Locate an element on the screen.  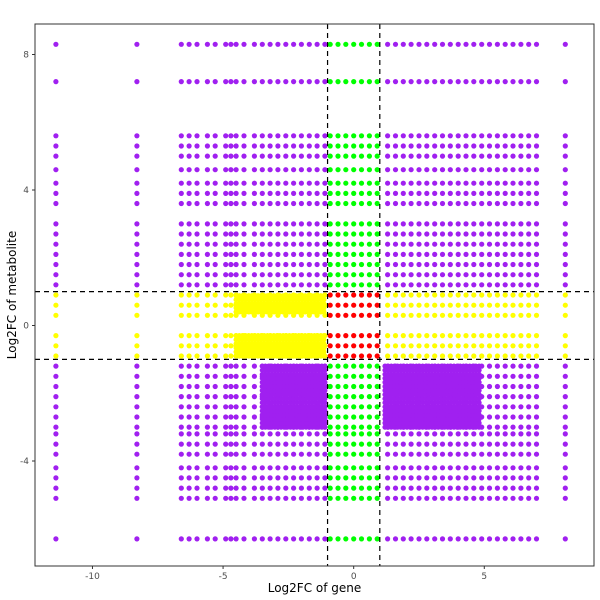
y-tick-label: 8 is located at coordinates (26, 55).